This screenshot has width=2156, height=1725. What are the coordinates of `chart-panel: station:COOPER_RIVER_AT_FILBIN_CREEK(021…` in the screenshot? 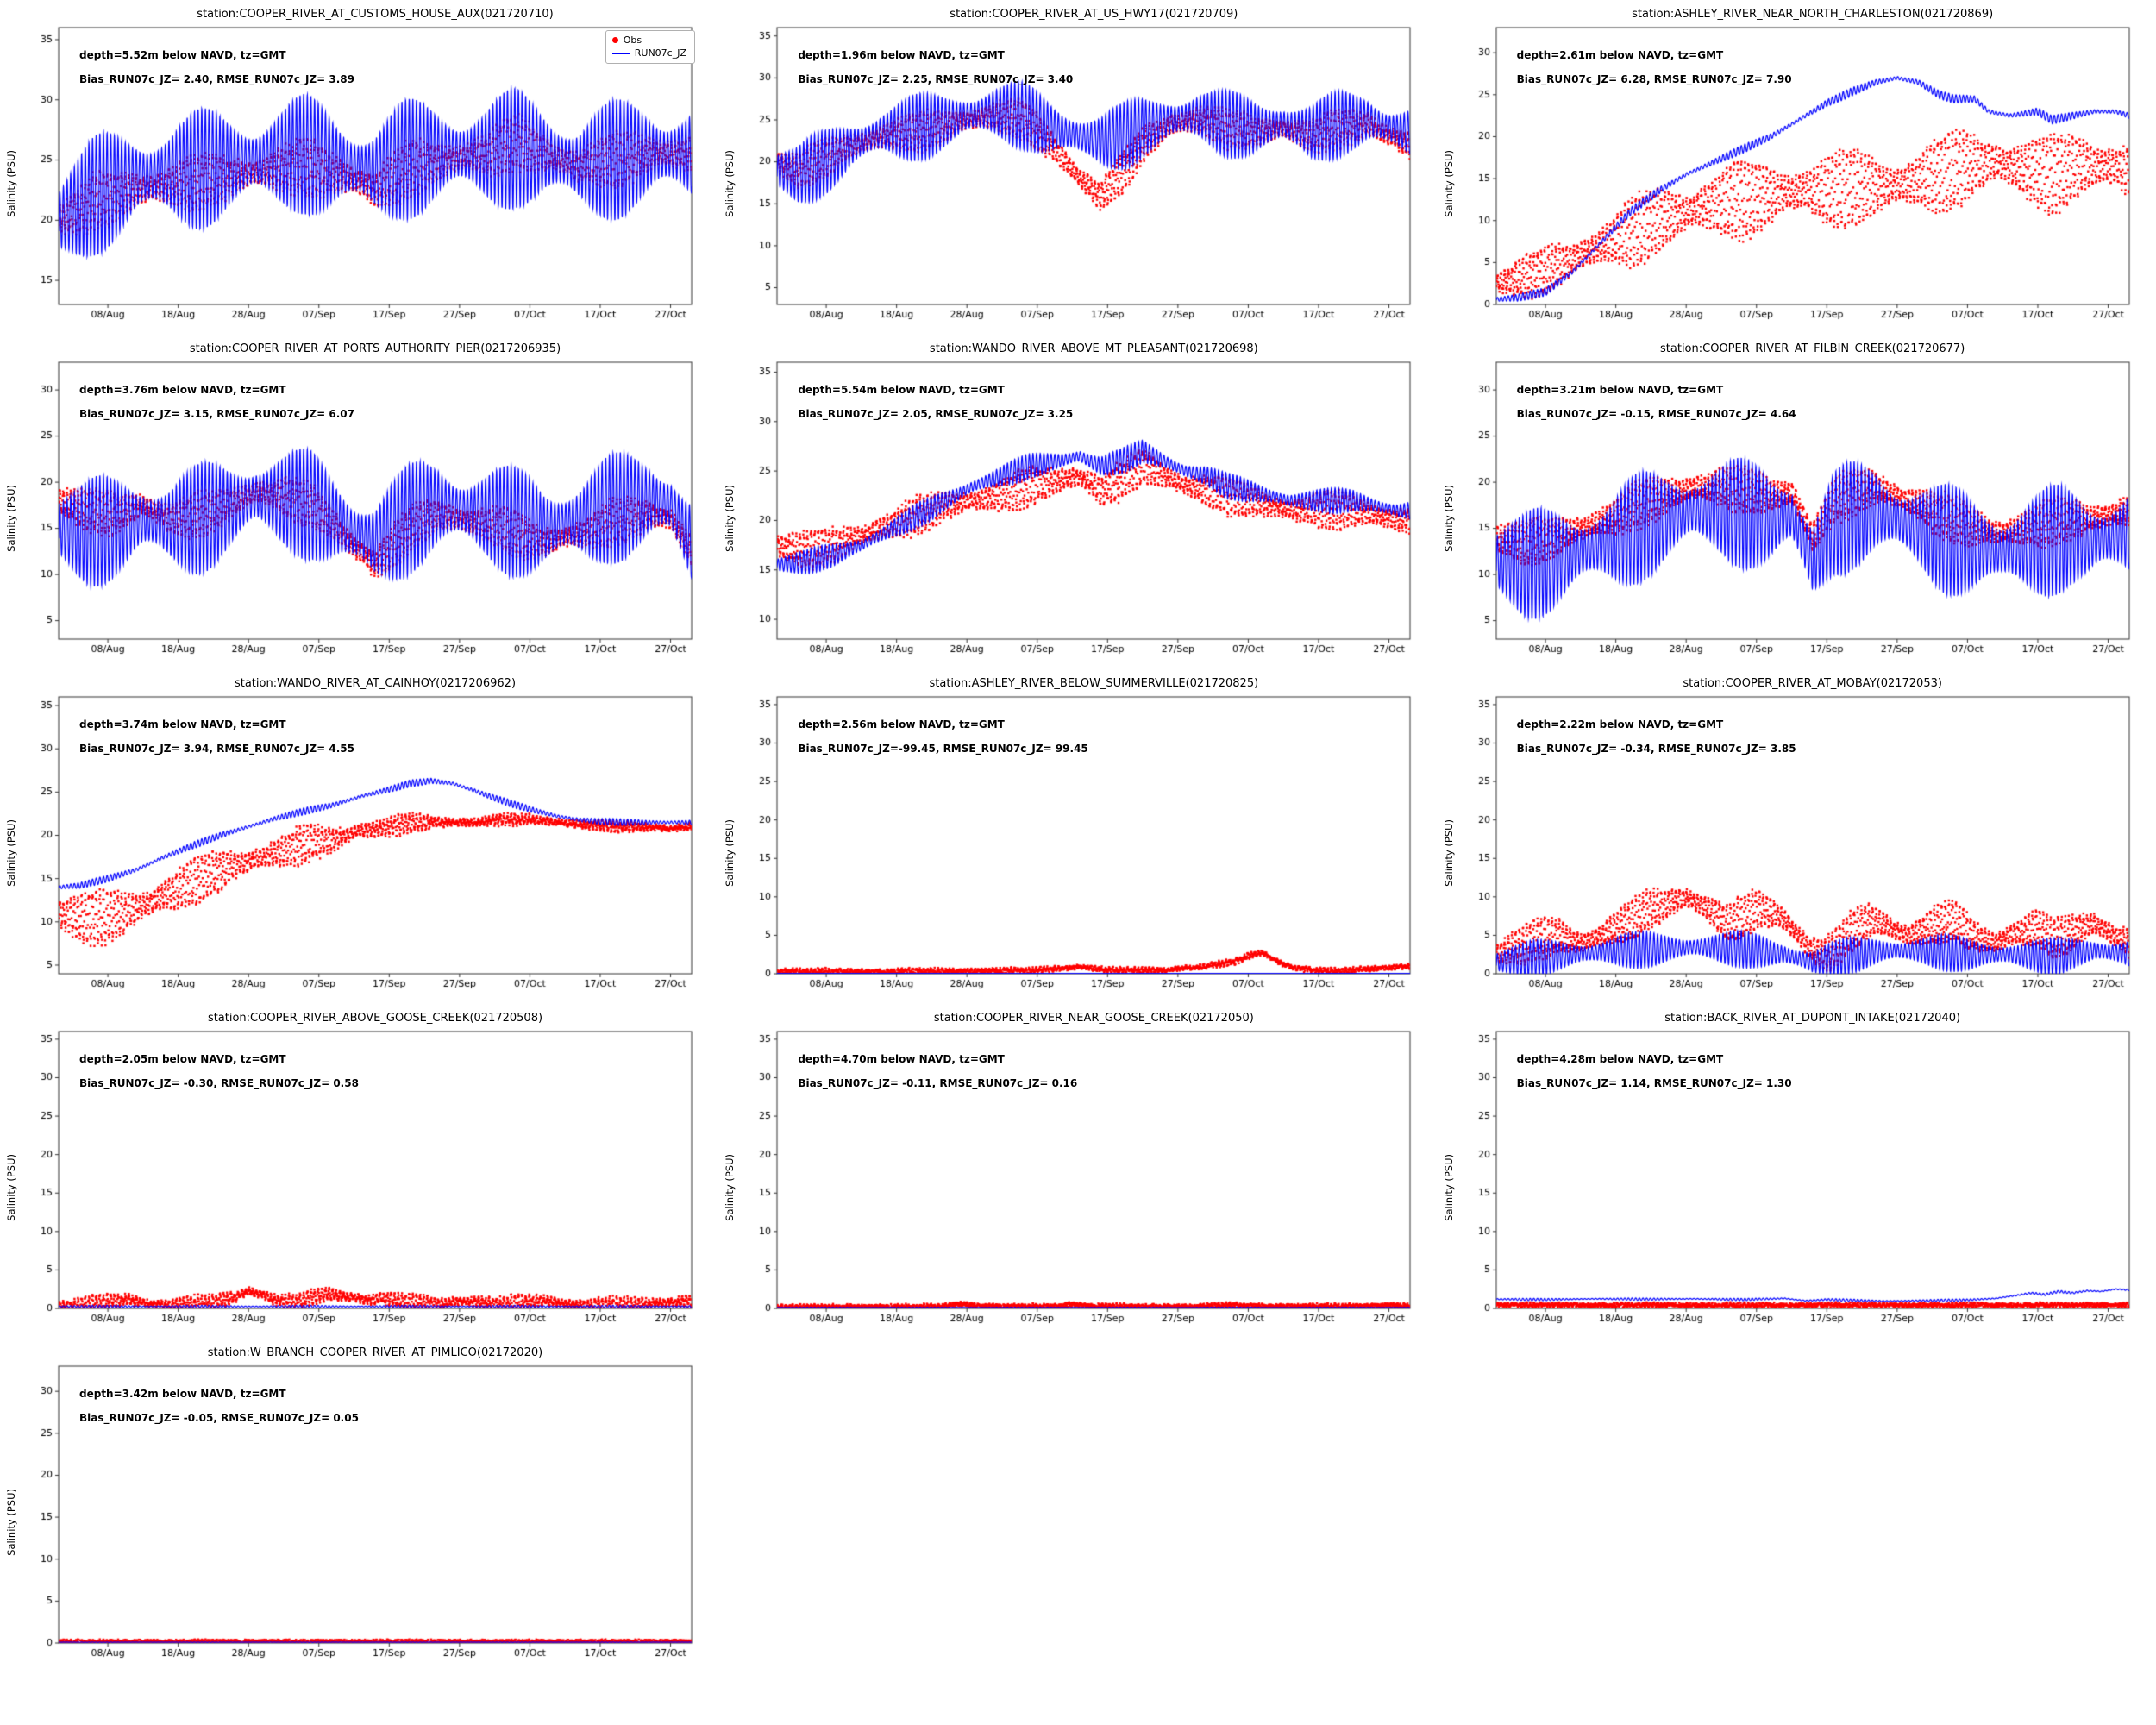 It's located at (1791, 502).